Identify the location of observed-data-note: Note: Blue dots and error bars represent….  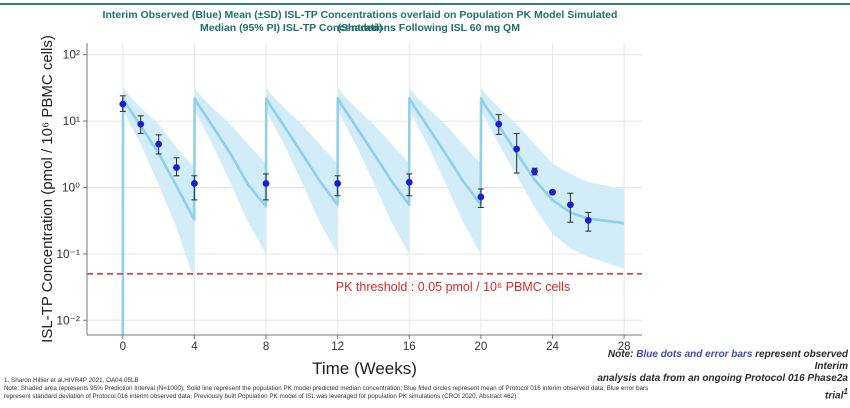
(719, 375).